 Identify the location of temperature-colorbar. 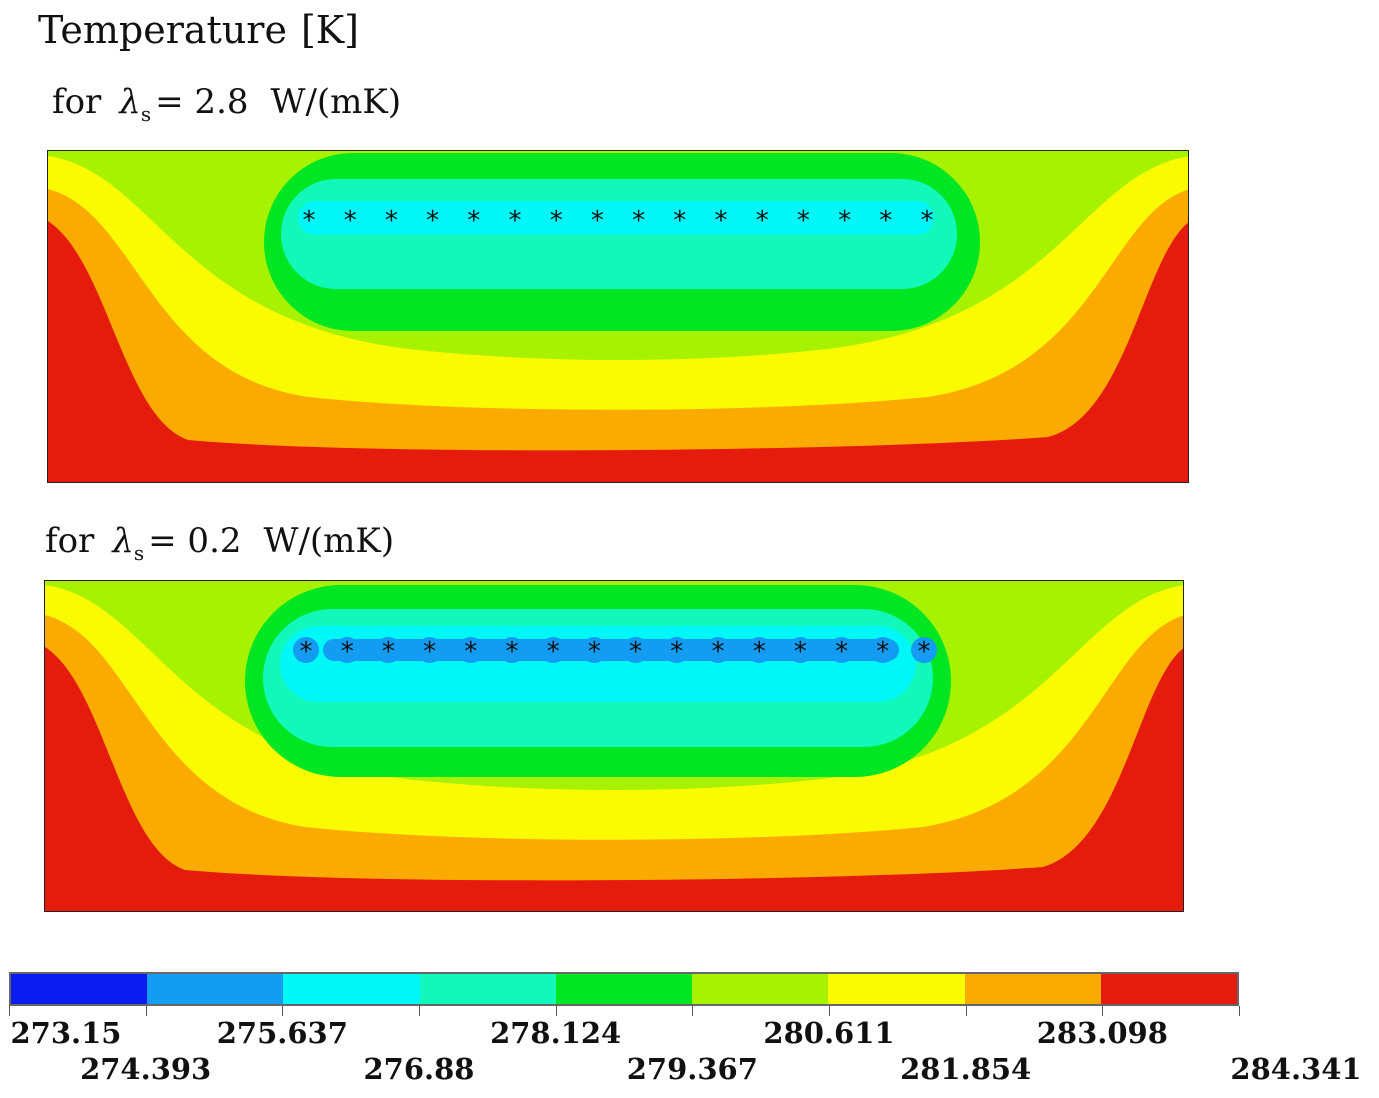
(624, 989).